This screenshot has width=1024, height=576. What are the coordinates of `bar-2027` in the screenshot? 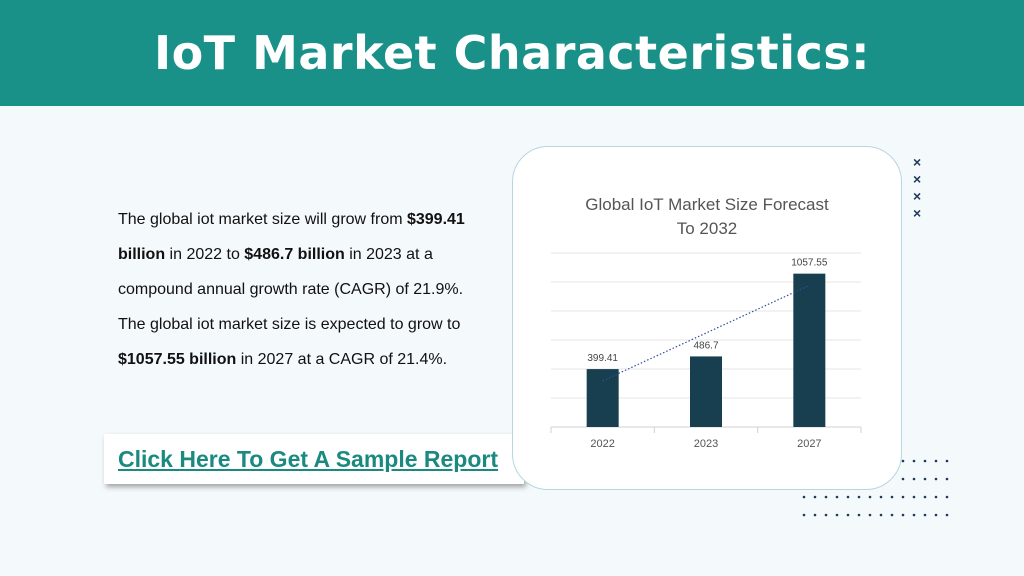 It's located at (809, 350).